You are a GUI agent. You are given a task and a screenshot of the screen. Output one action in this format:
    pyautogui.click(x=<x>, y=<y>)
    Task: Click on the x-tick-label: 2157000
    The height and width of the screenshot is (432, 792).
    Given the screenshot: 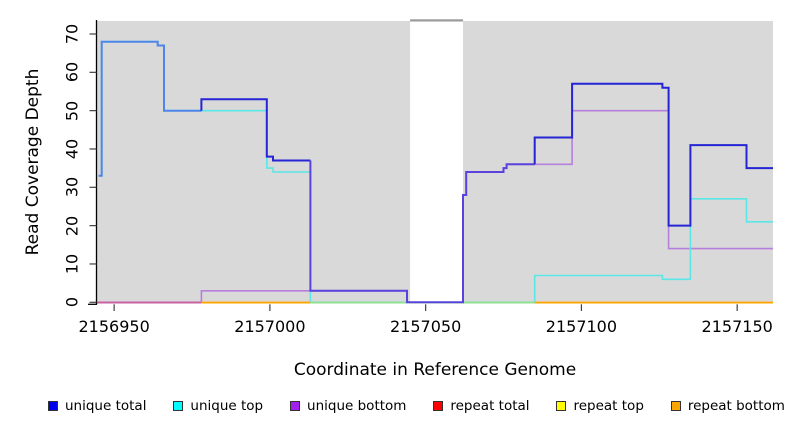 What is the action you would take?
    pyautogui.click(x=270, y=326)
    